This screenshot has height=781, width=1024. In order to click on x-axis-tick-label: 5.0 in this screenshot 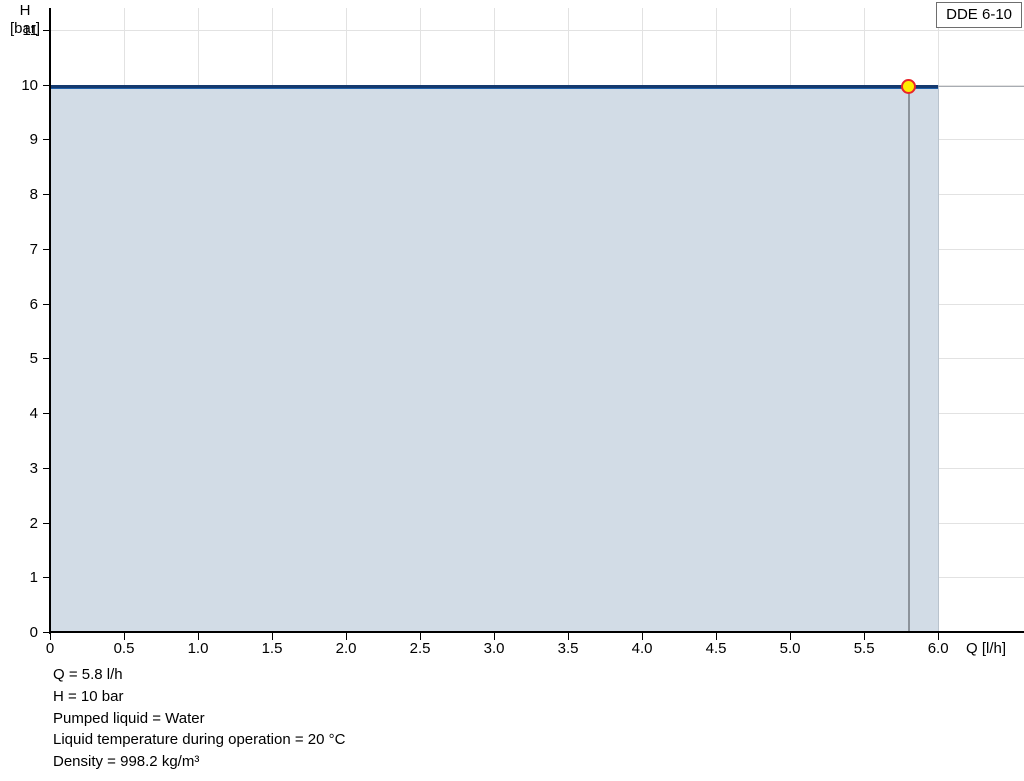, I will do `click(790, 648)`.